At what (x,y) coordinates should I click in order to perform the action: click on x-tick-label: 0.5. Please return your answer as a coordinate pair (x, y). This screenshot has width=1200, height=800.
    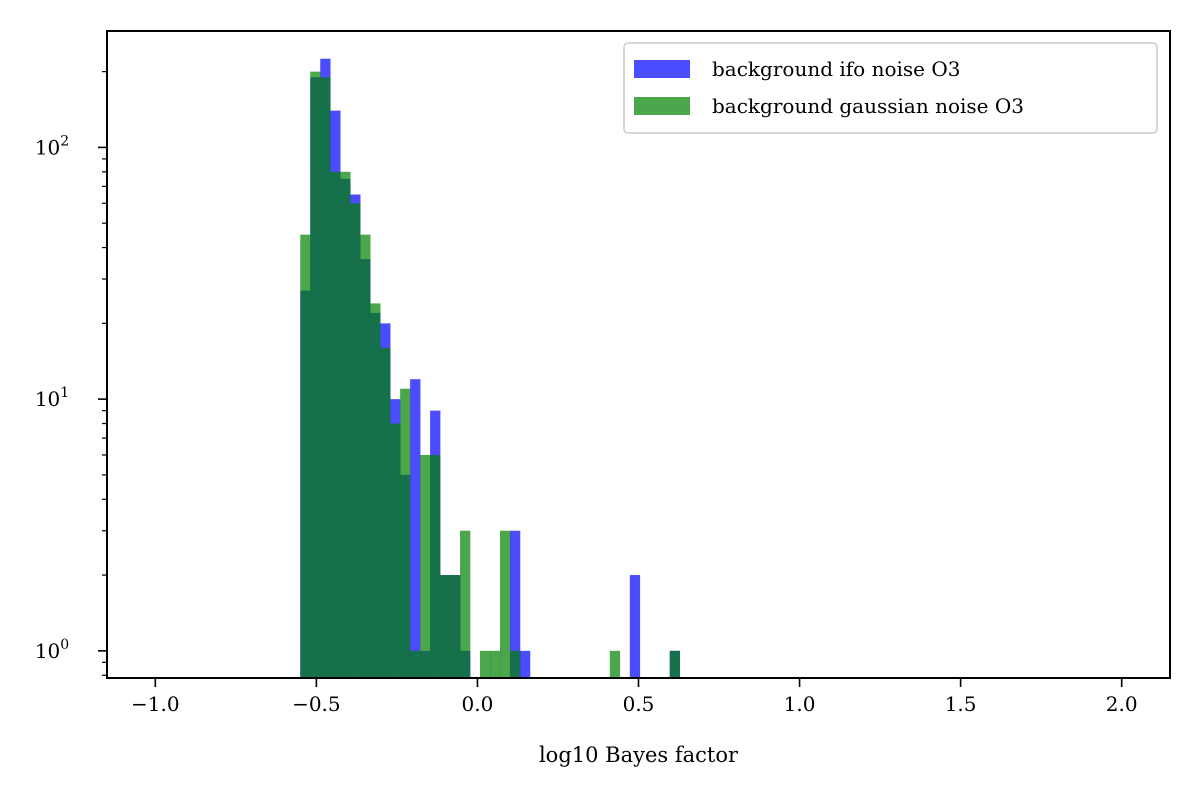
    Looking at the image, I should click on (639, 704).